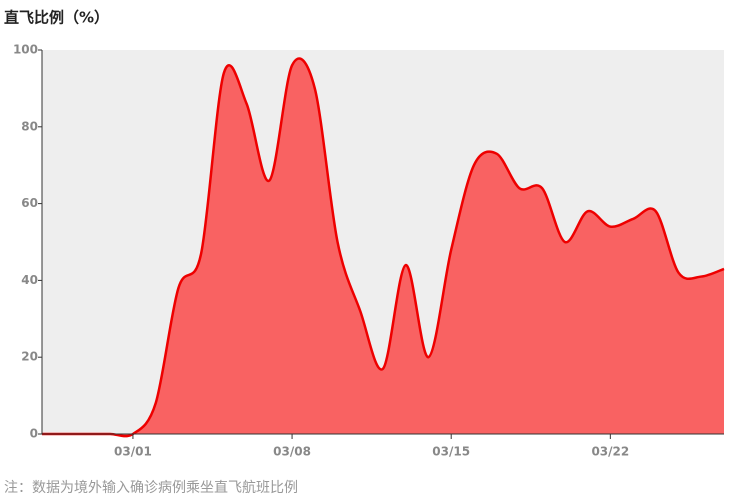 This screenshot has height=500, width=730. I want to click on y-tick-label: 100, so click(25, 50).